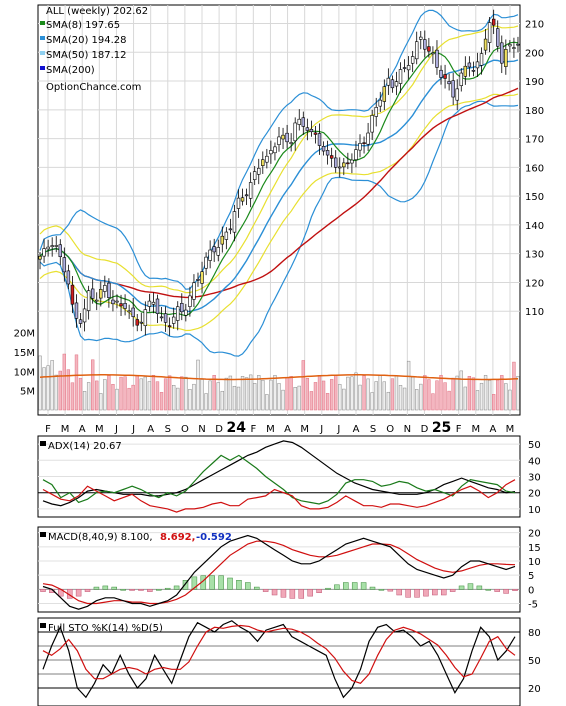 This screenshot has height=706, width=566. What do you see at coordinates (93, 87) in the screenshot?
I see `watermark-label: OptionChance.com` at bounding box center [93, 87].